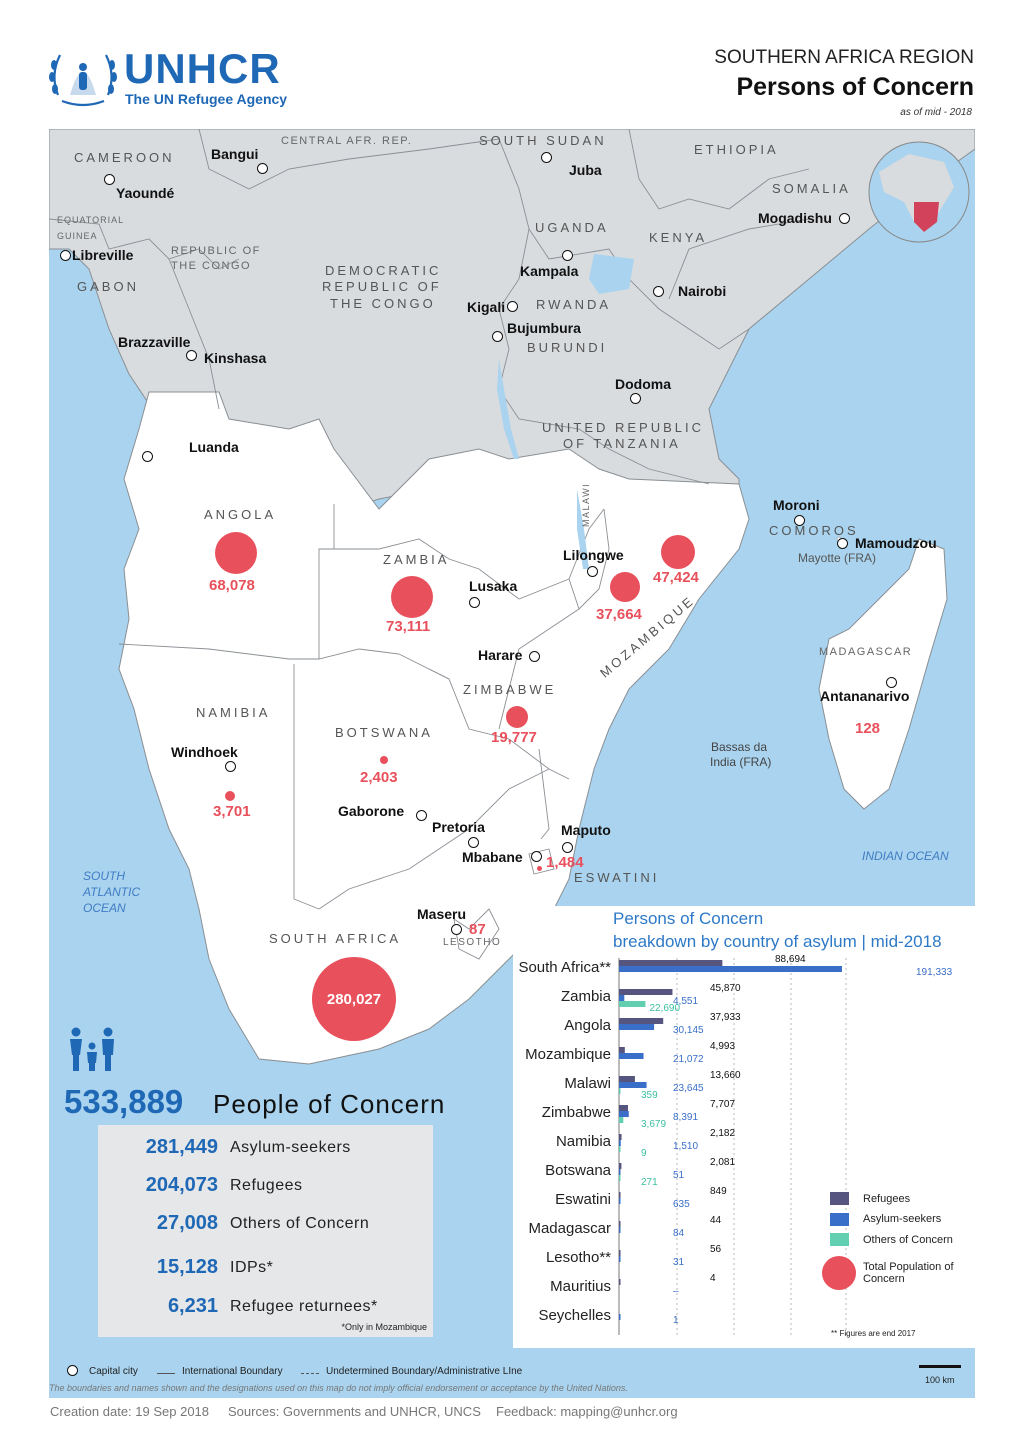 The width and height of the screenshot is (1024, 1449). I want to click on bar-asylum-seekers-mozambique, so click(631, 1056).